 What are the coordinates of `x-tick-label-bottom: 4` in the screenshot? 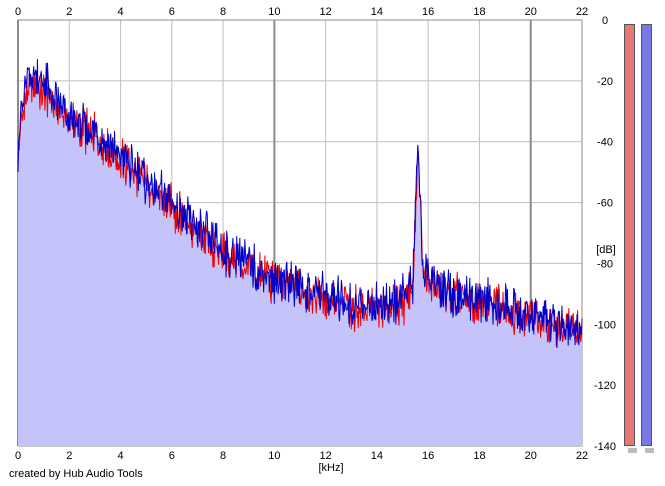 It's located at (120, 456).